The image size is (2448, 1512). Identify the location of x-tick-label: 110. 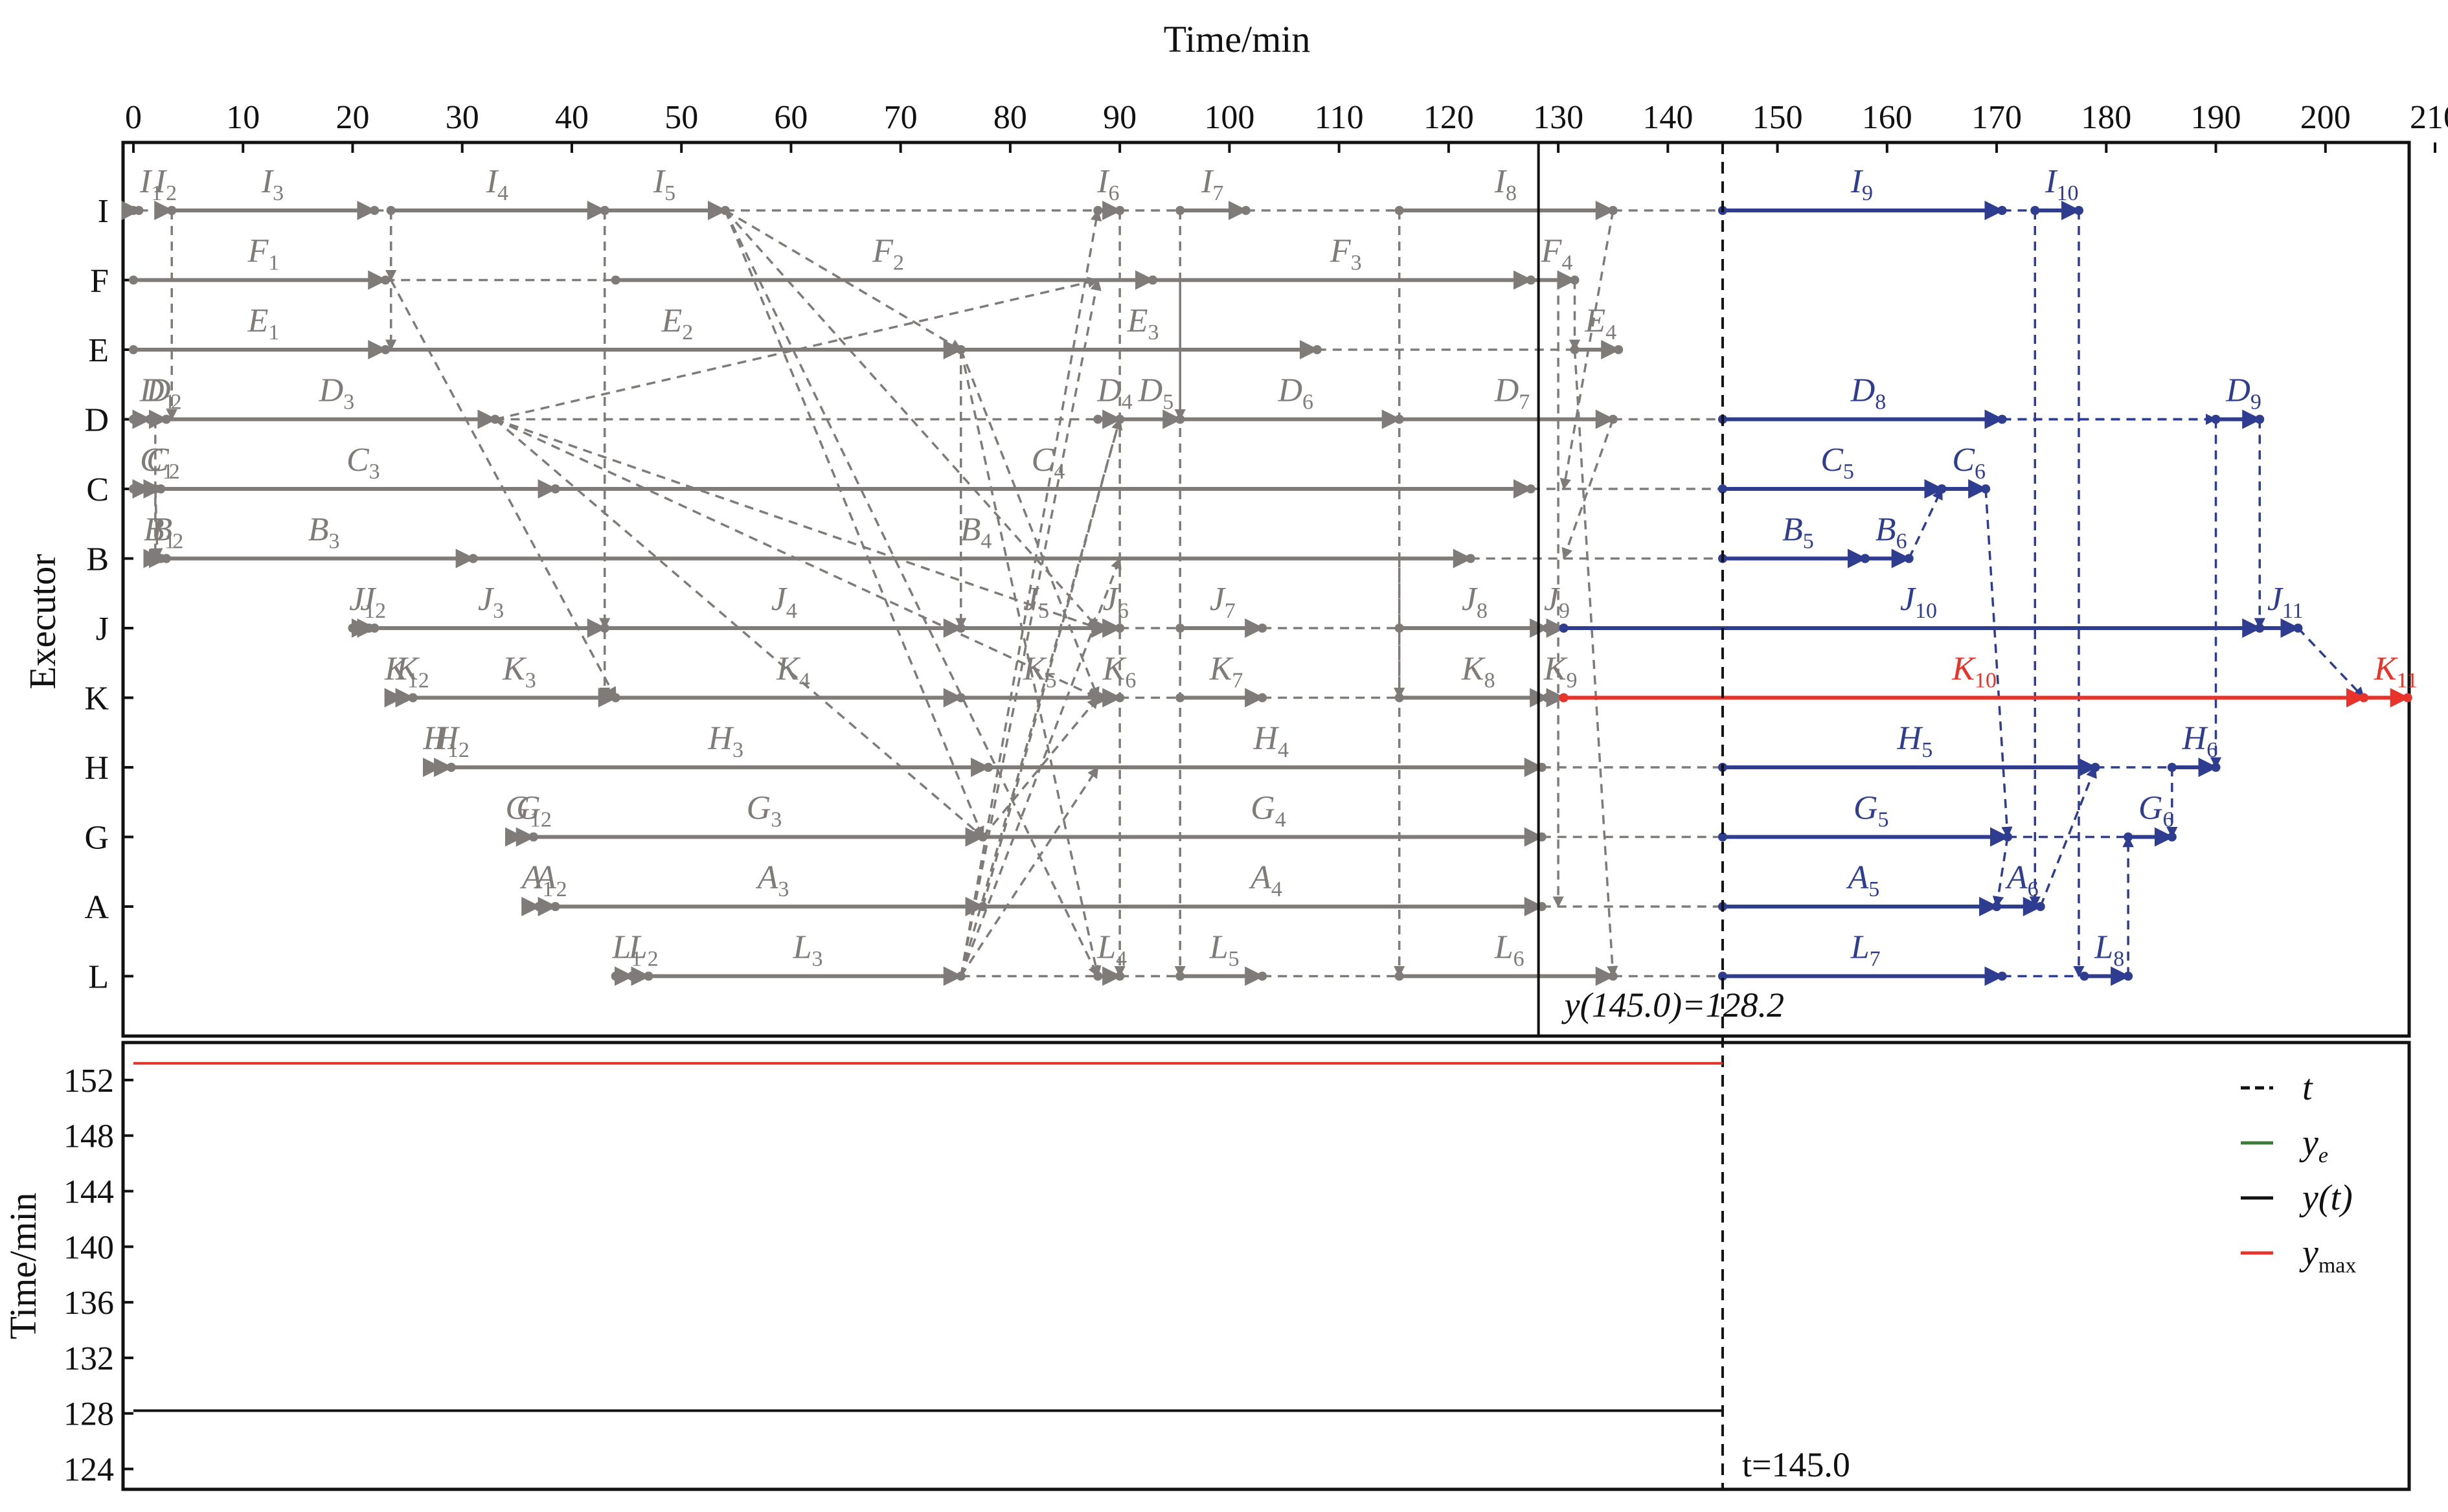
(1339, 117).